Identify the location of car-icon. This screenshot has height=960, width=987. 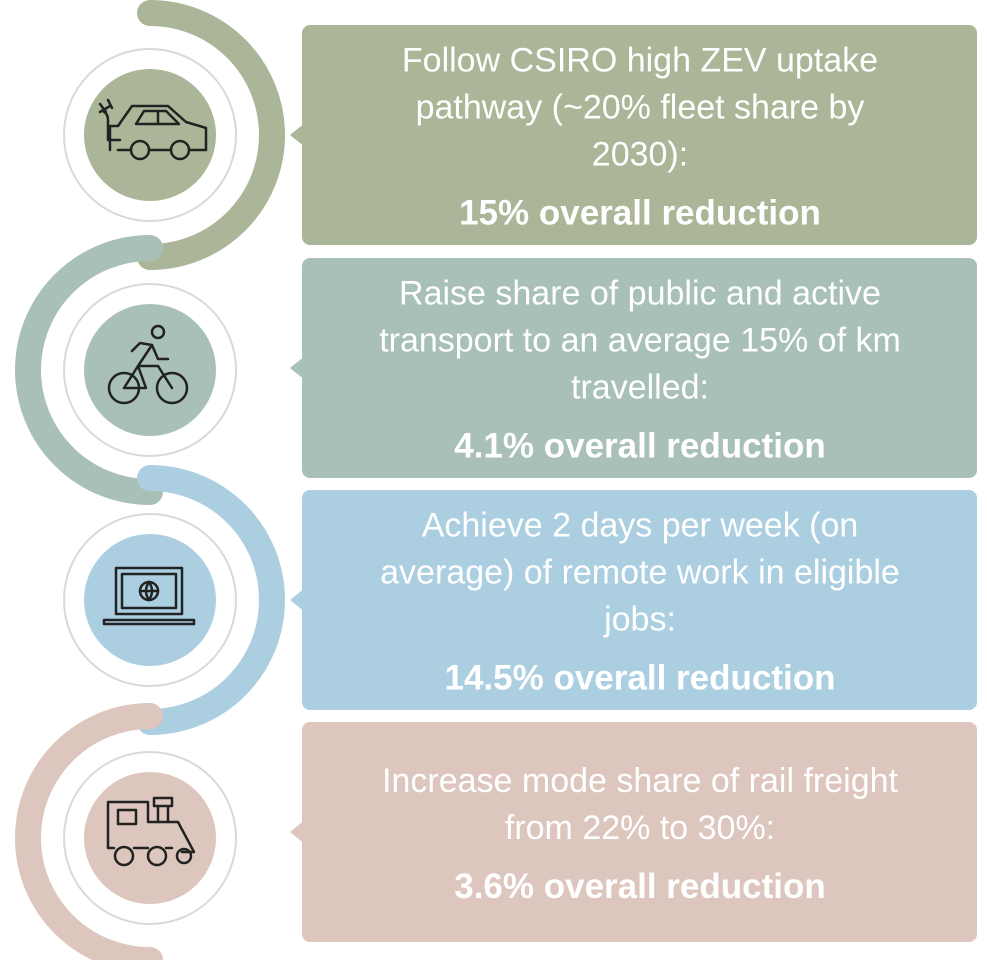
(153, 129).